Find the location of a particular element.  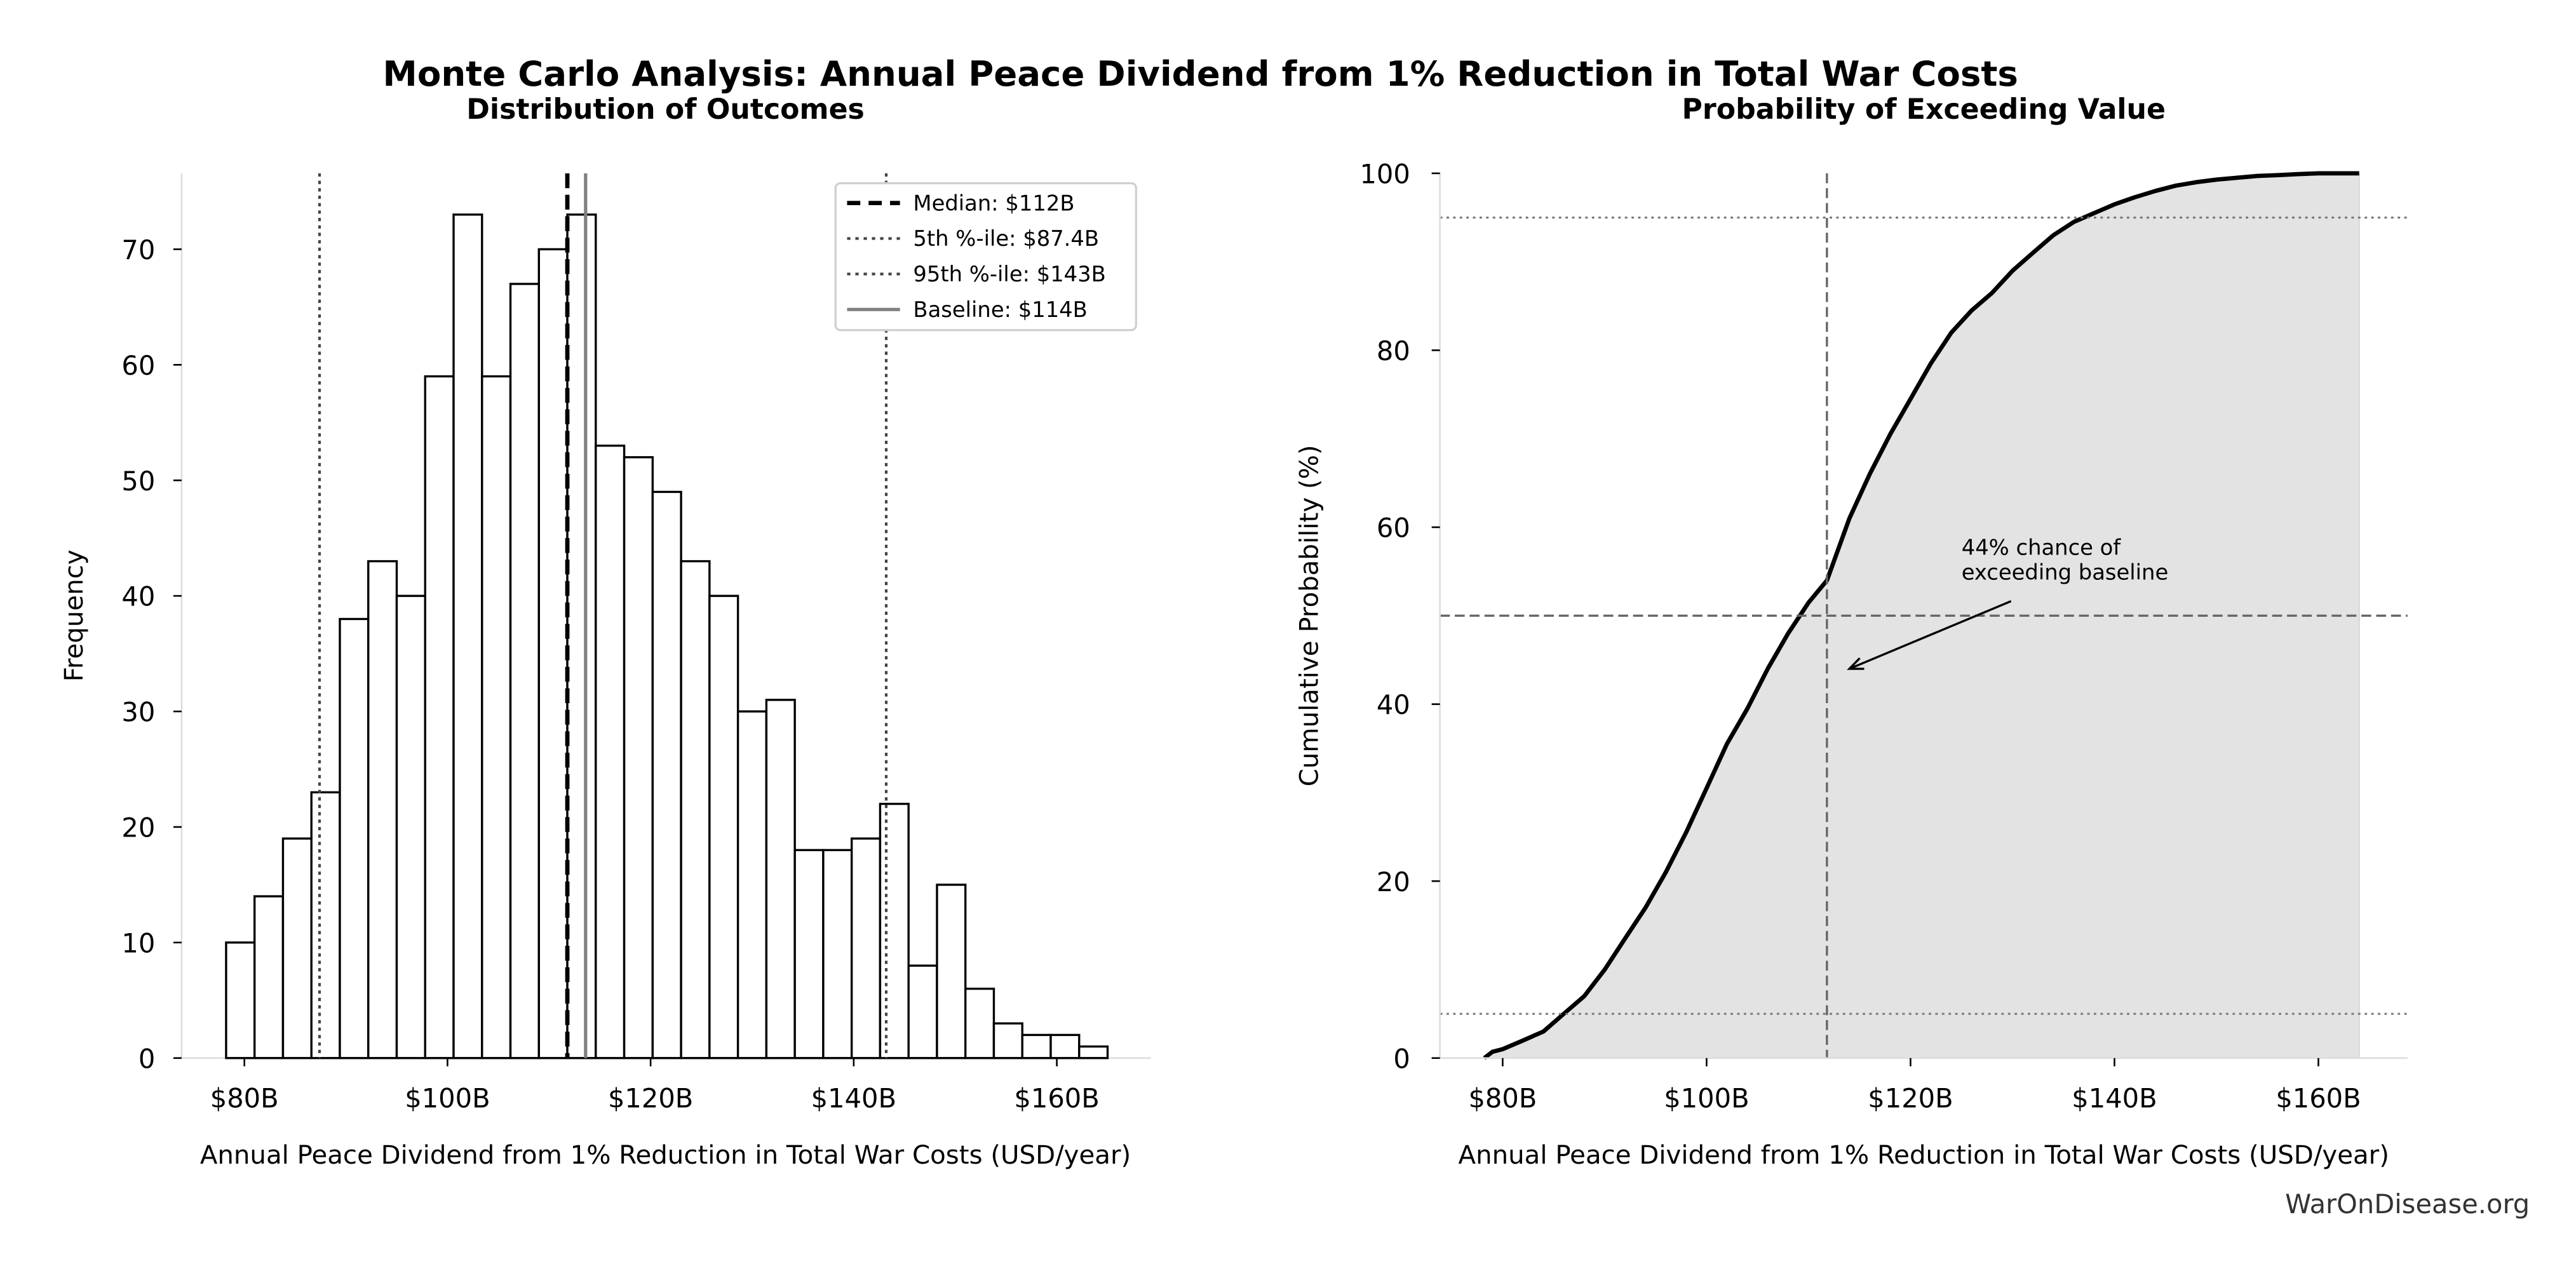

cdf-ylabel: Cumulative Probability (%) is located at coordinates (1309, 615).